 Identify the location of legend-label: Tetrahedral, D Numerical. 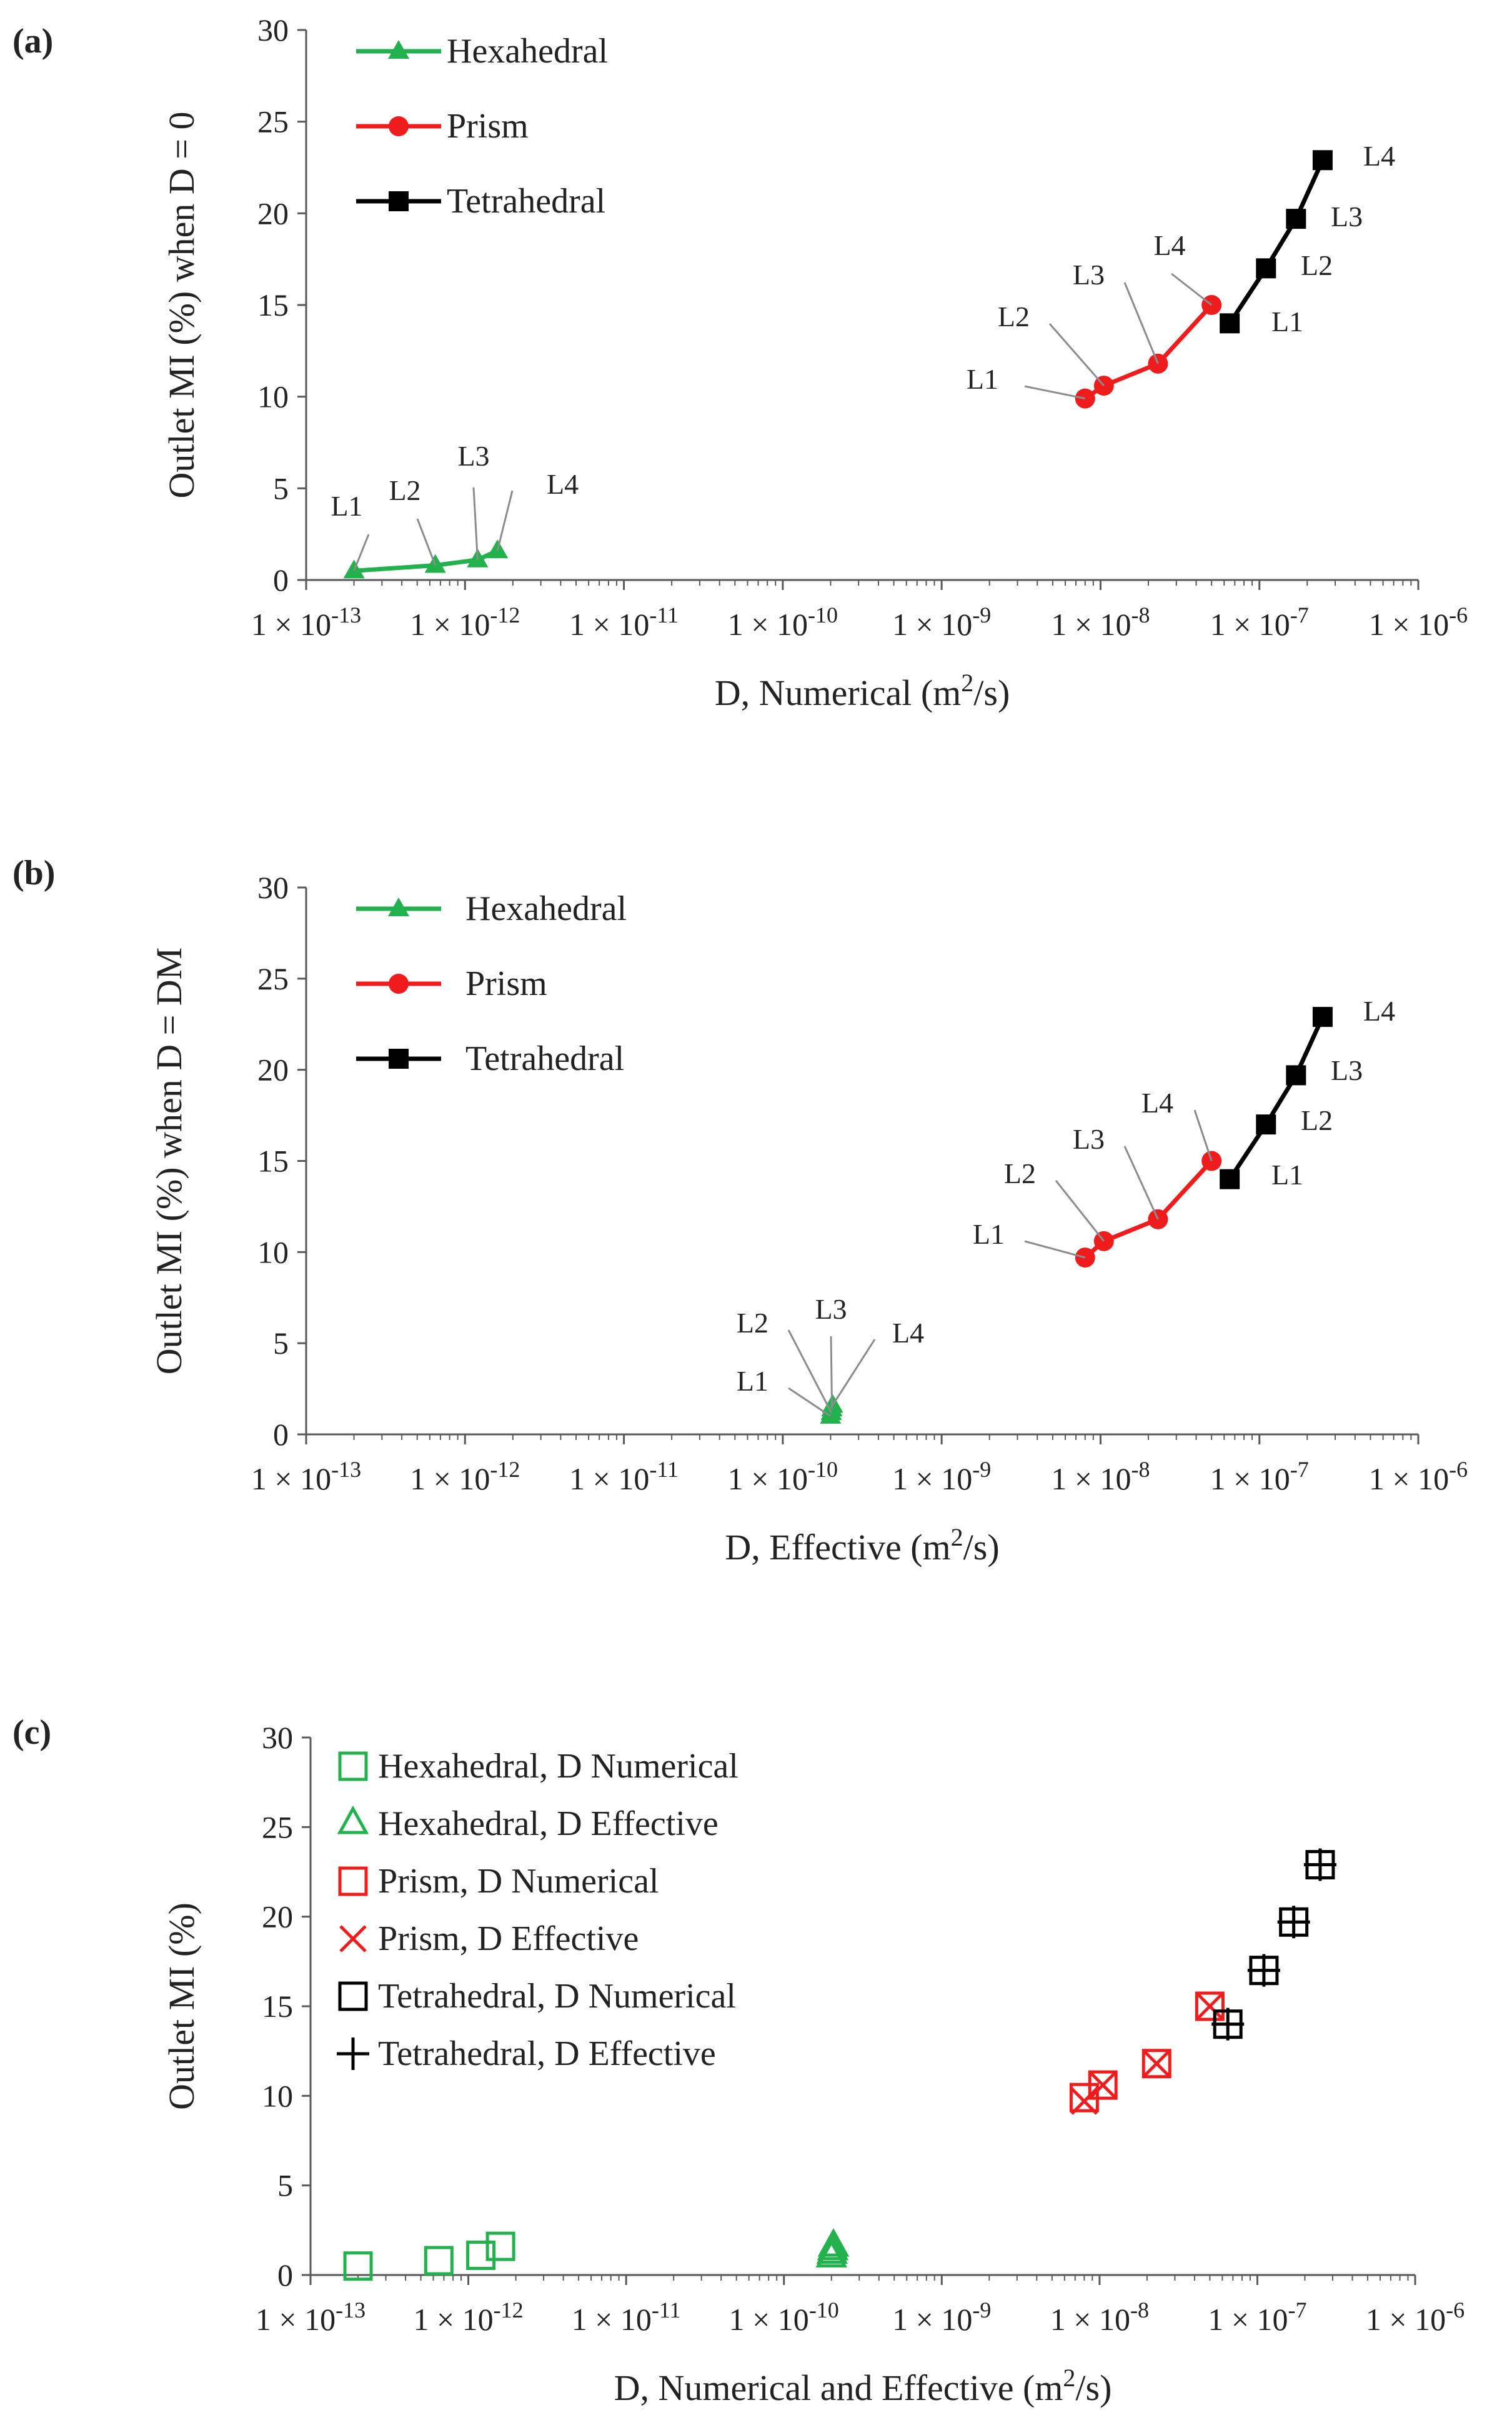
(557, 1996).